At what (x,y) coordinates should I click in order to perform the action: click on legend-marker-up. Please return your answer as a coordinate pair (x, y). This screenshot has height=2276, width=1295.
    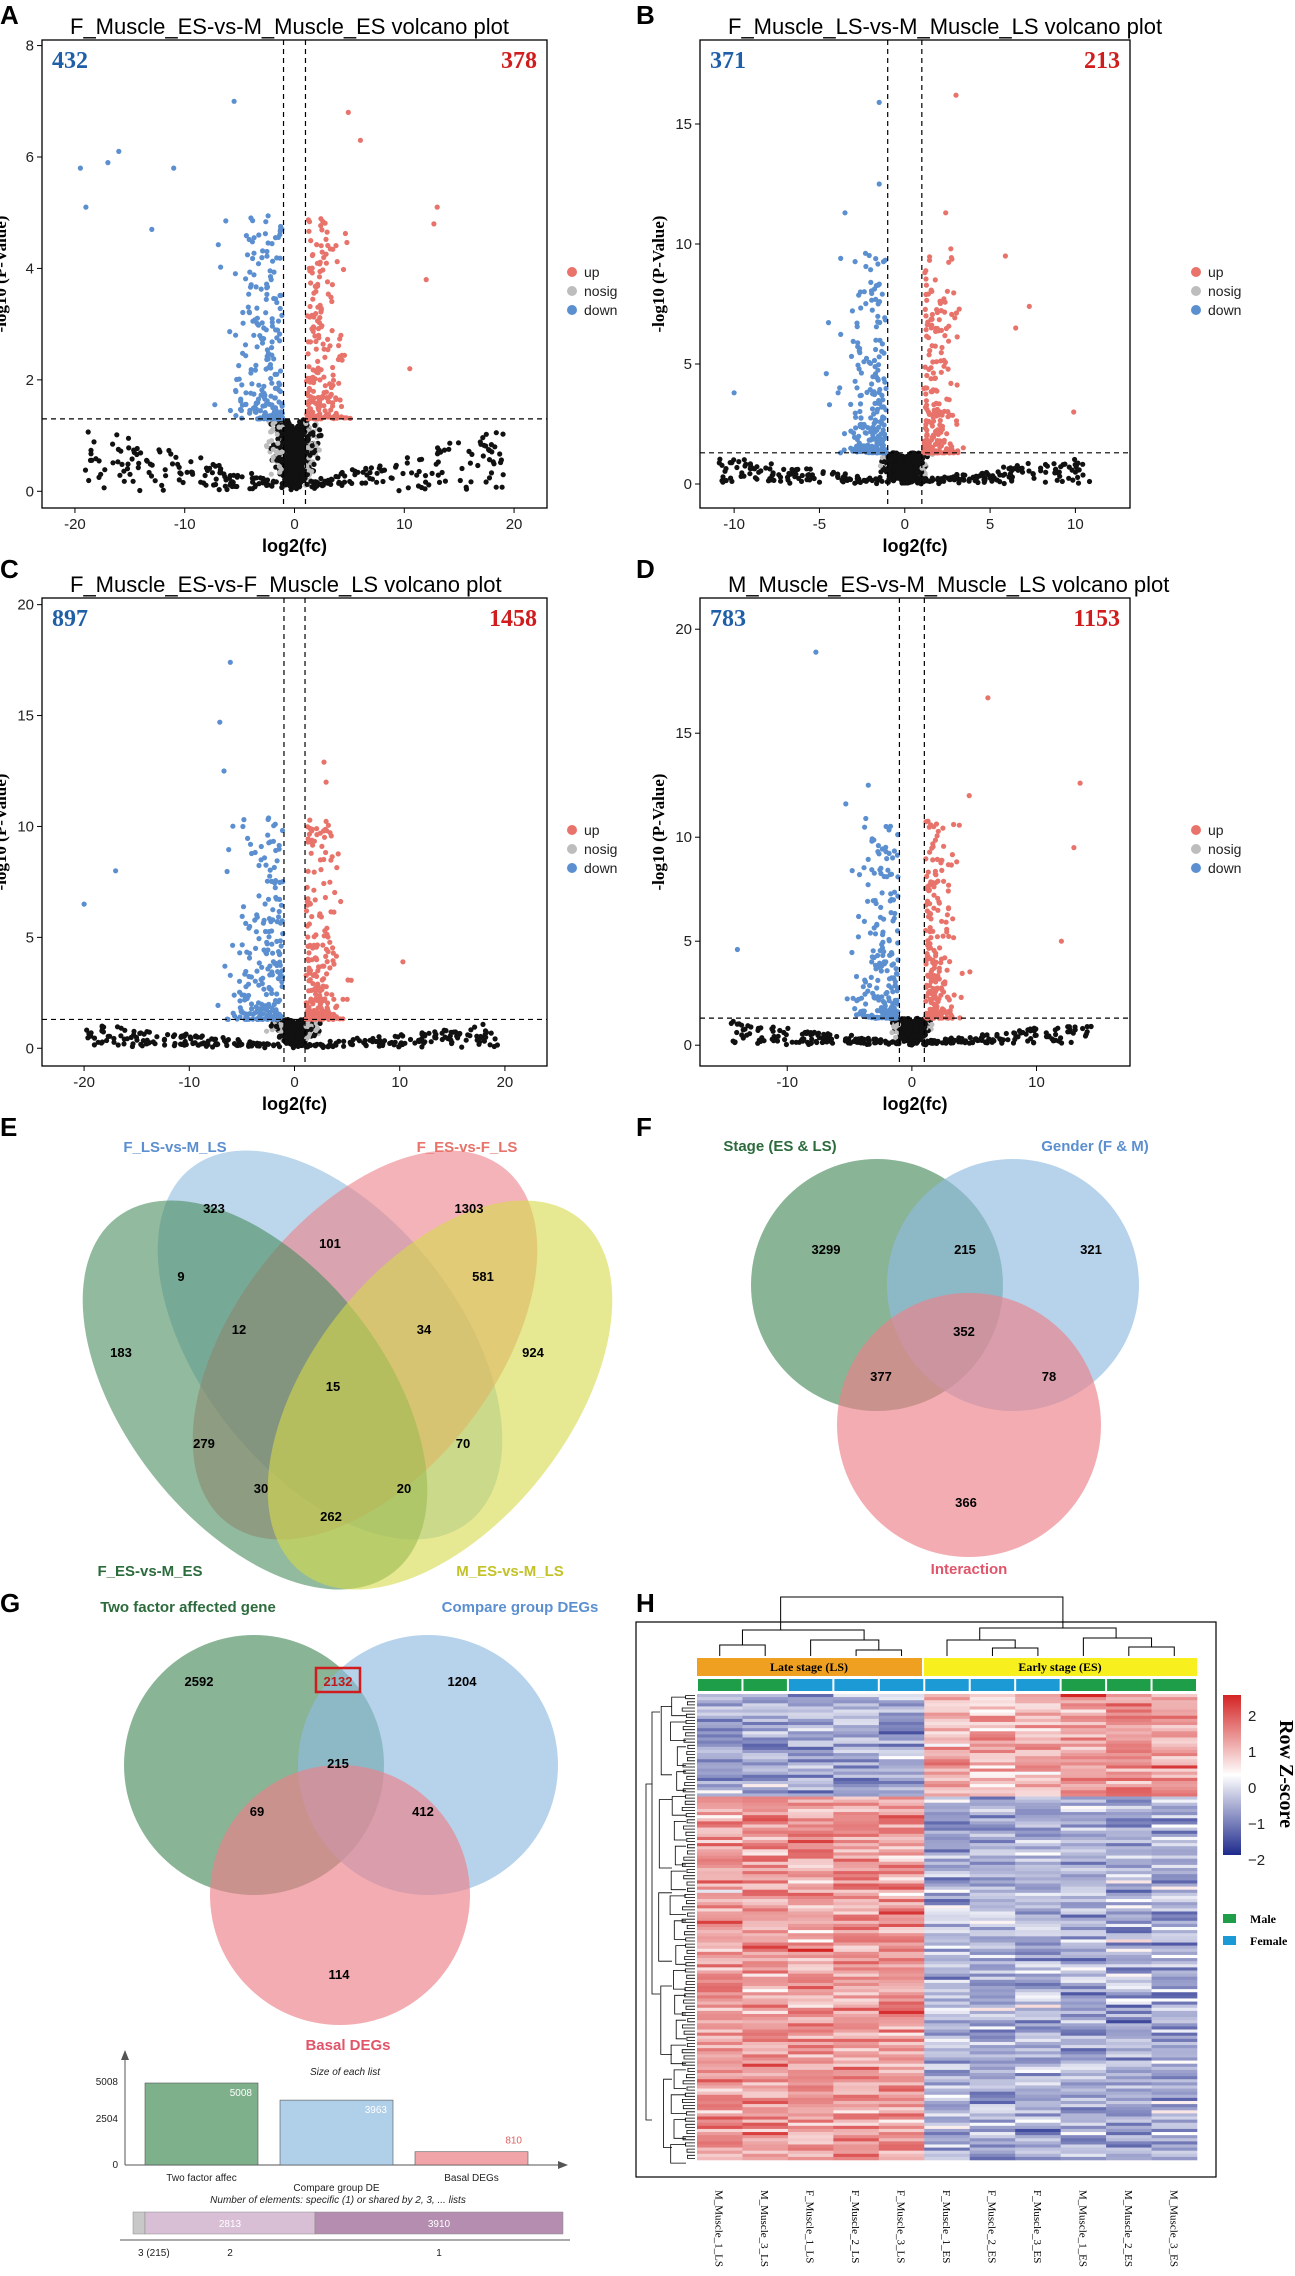
    Looking at the image, I should click on (1196, 272).